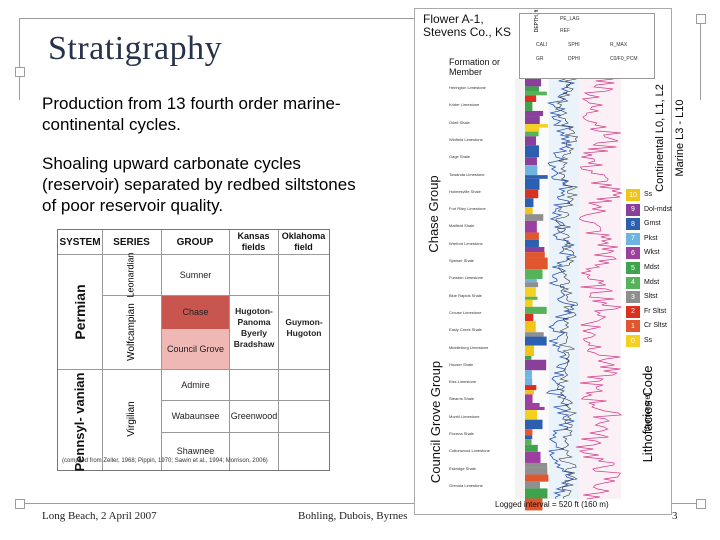  What do you see at coordinates (195, 416) in the screenshot?
I see `group-wabaunsee: Wabaunsee` at bounding box center [195, 416].